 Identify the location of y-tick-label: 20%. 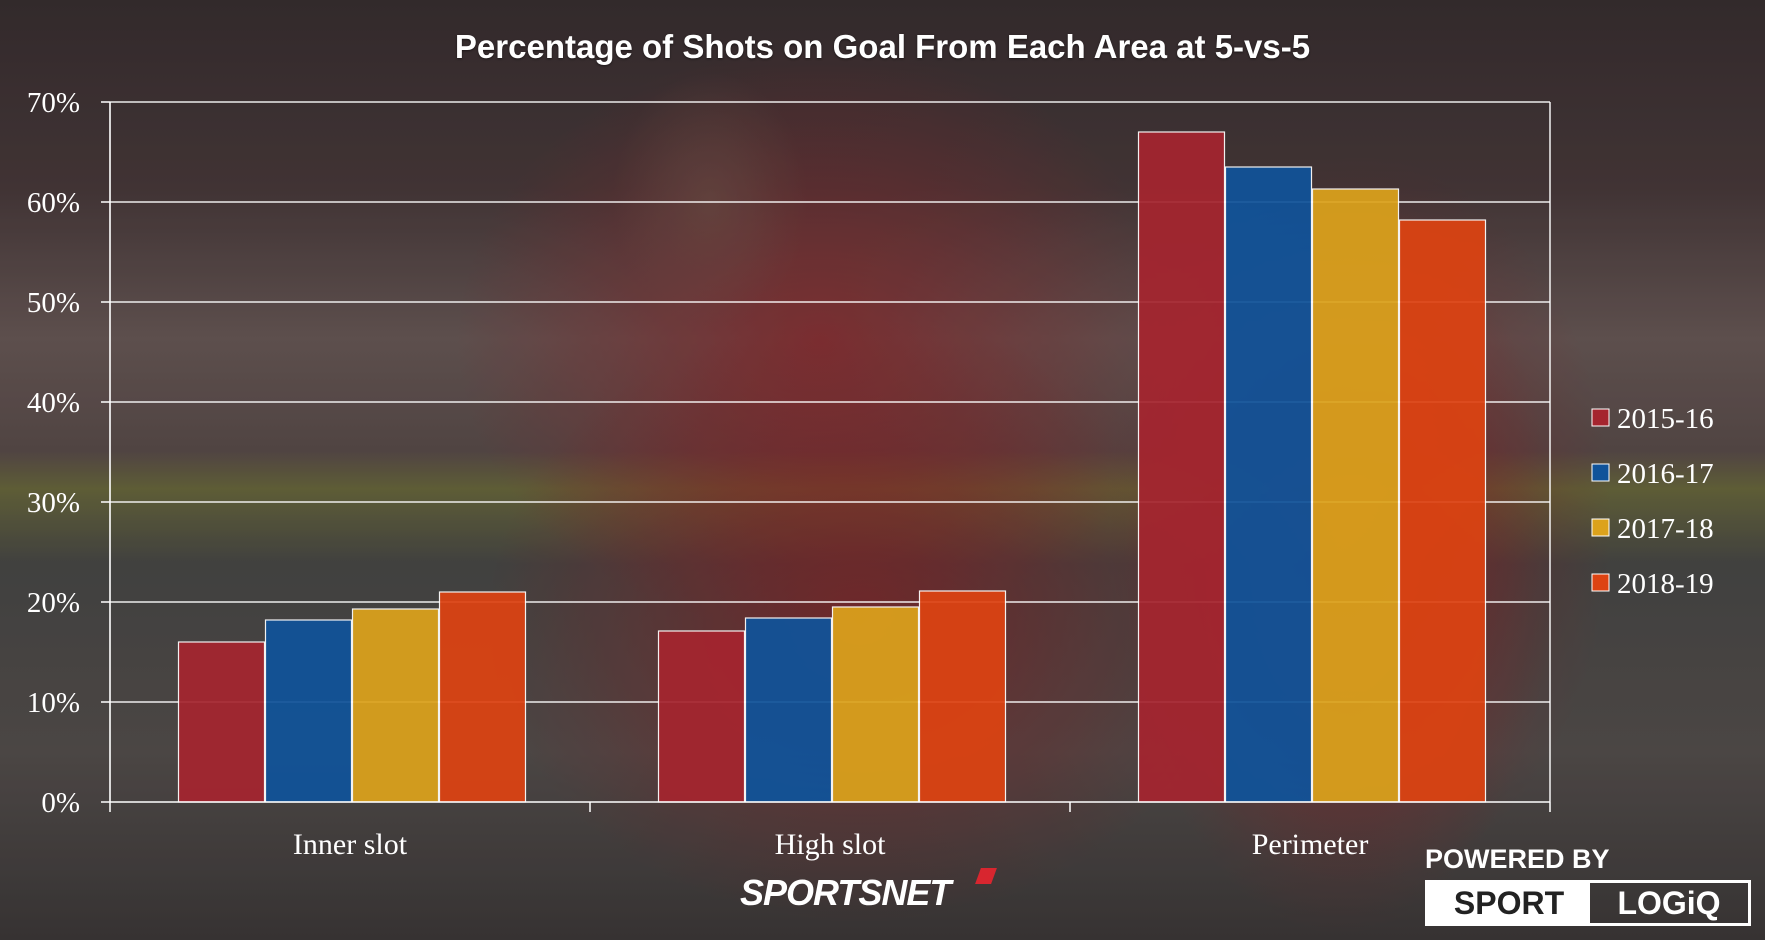
(53, 603).